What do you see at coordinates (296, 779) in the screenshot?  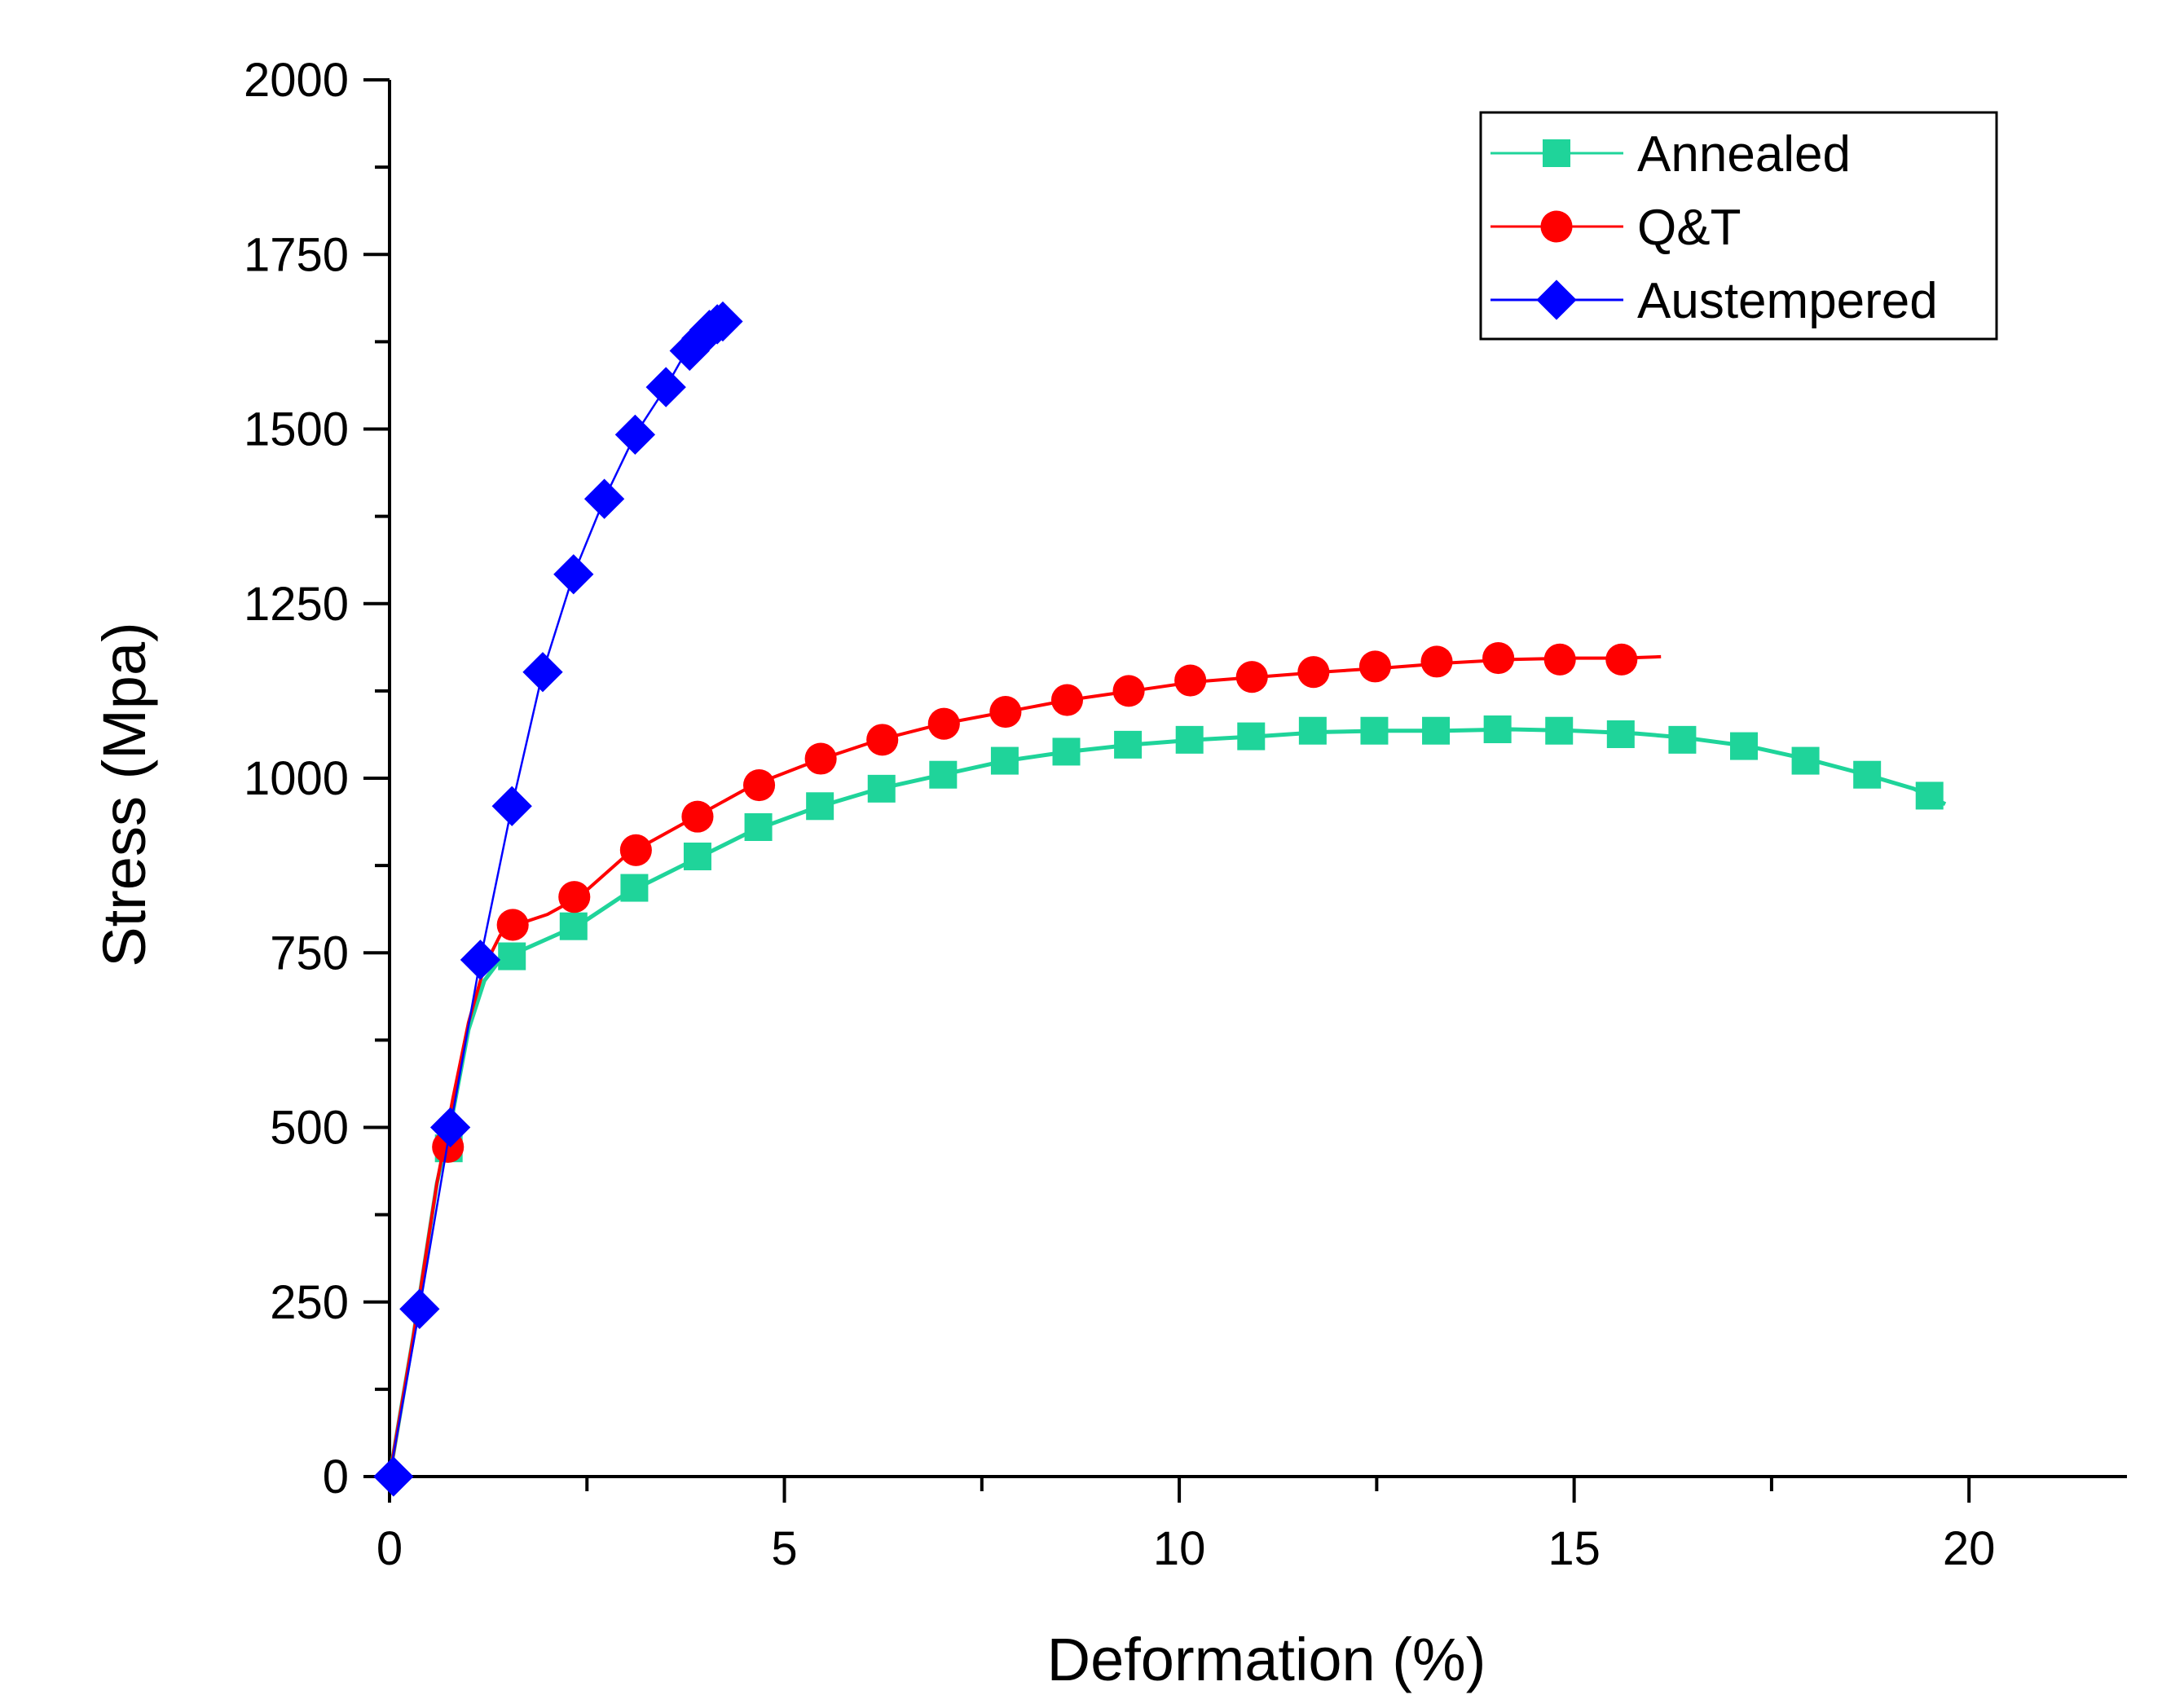 I see `y-tick-label: 1000` at bounding box center [296, 779].